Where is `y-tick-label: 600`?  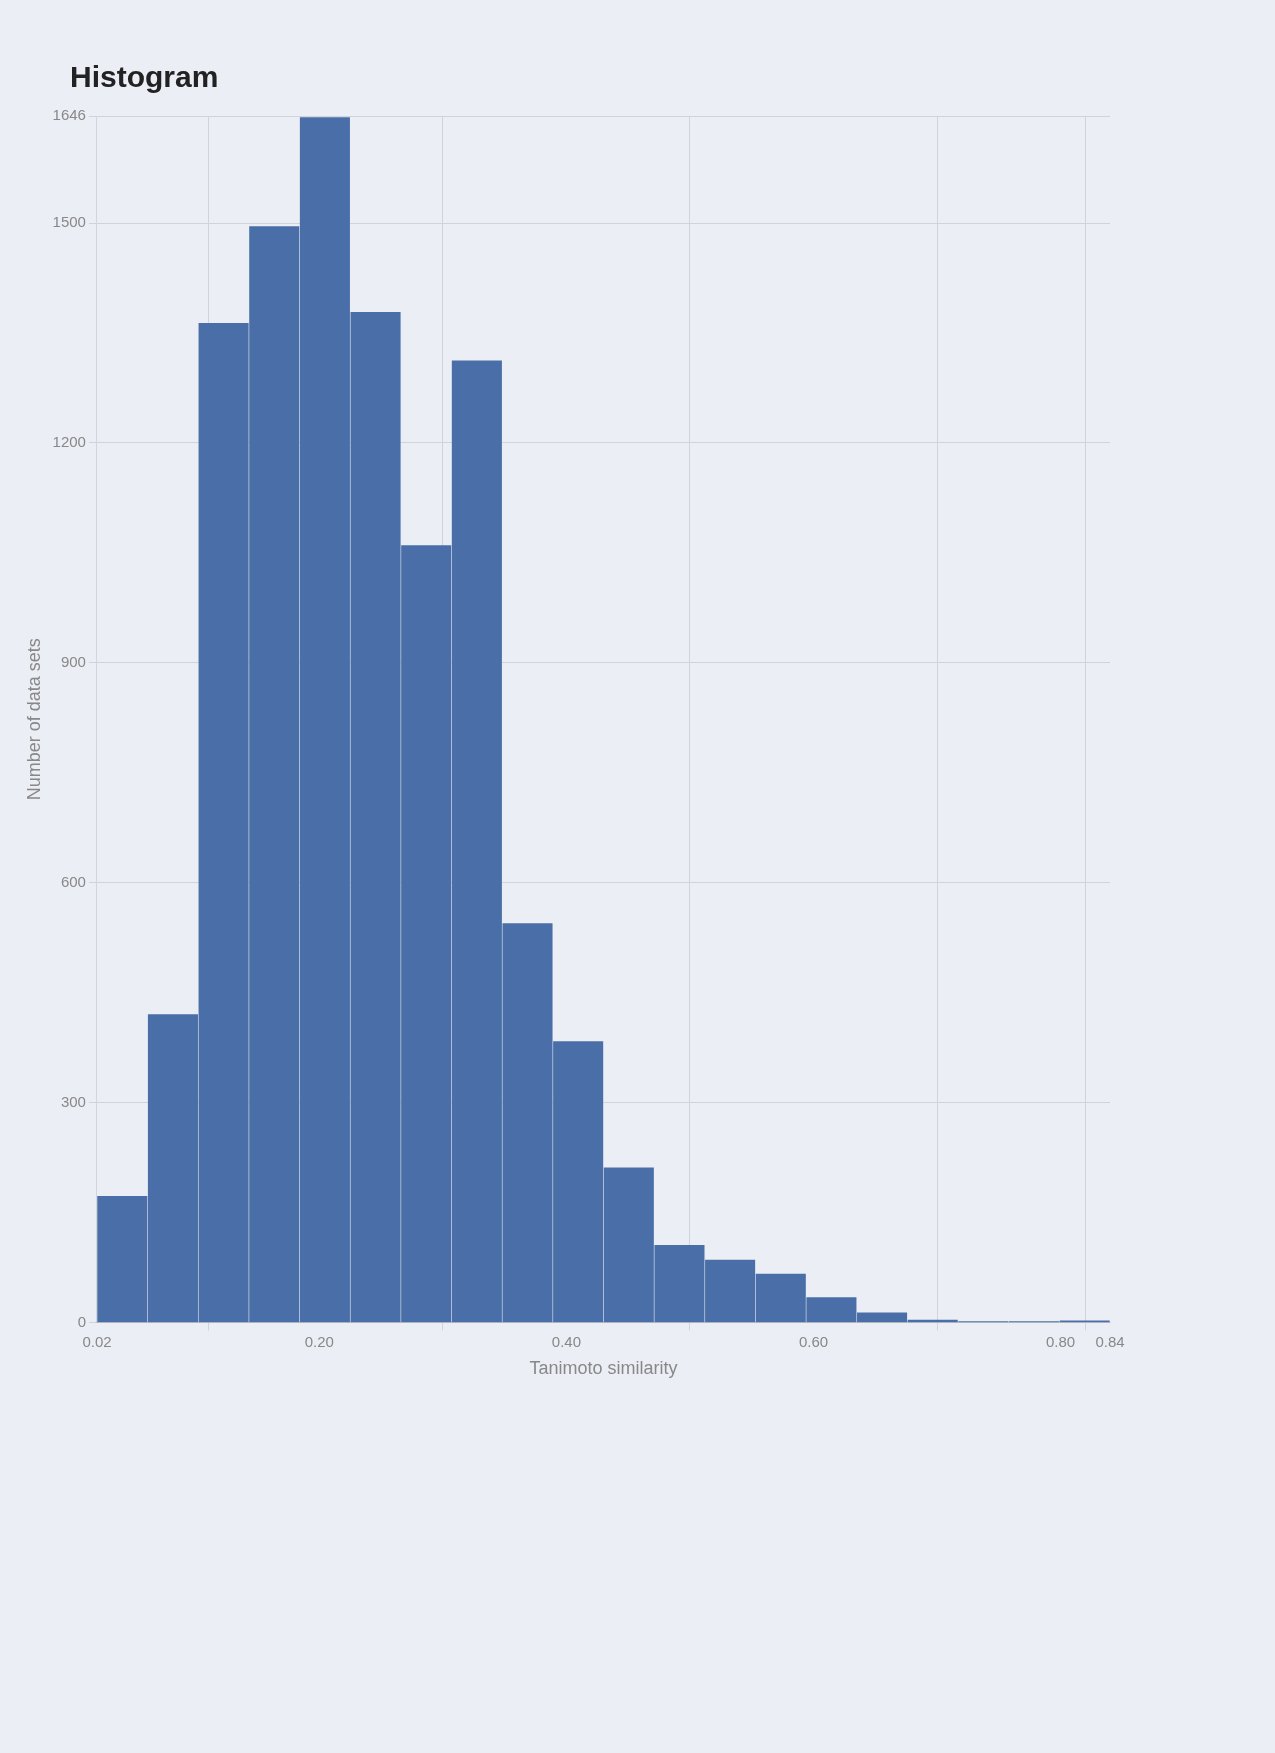 y-tick-label: 600 is located at coordinates (73, 881).